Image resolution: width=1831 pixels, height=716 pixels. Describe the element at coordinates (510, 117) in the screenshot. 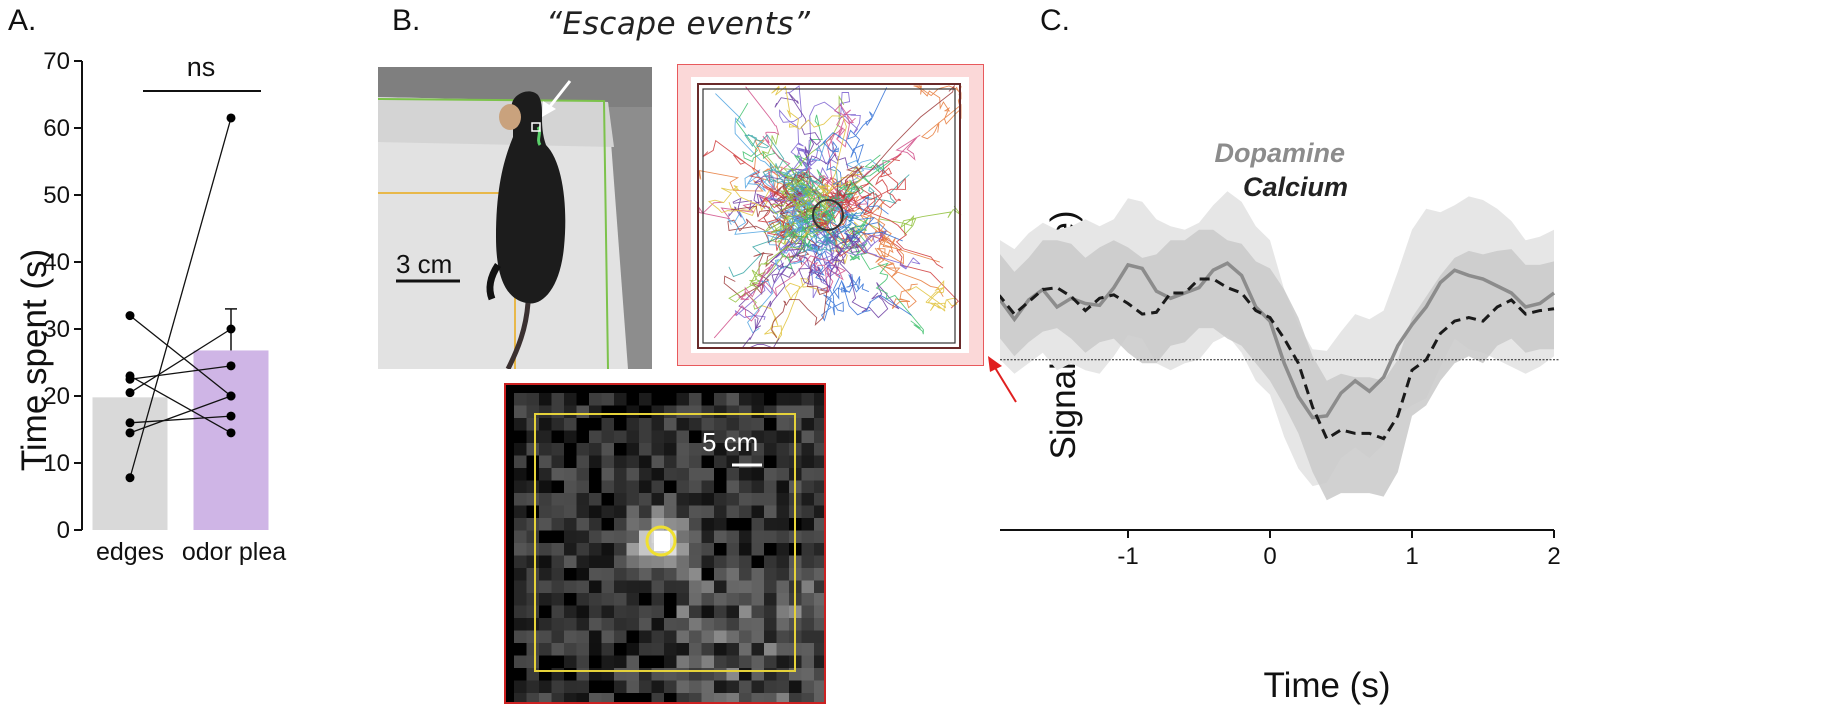

I see `mouse-ear` at that location.